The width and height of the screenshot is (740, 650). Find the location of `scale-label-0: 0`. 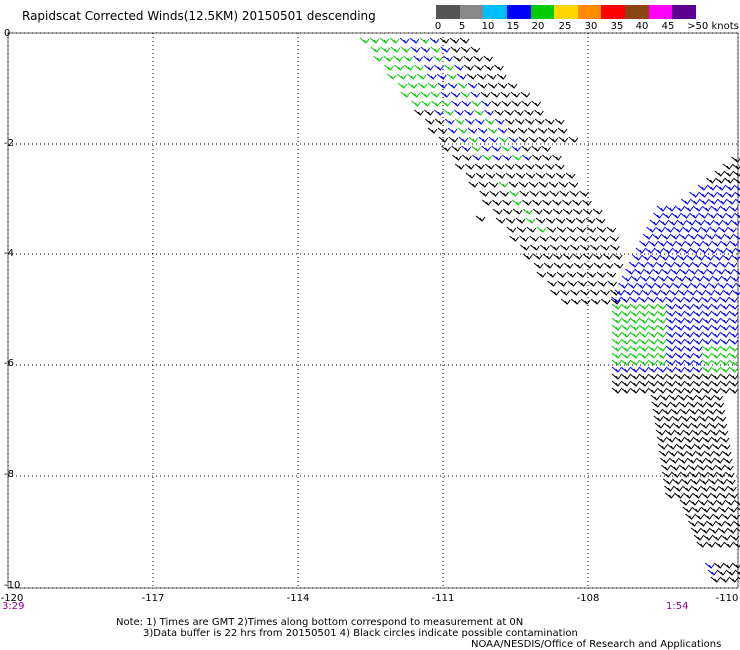

scale-label-0: 0 is located at coordinates (438, 26).